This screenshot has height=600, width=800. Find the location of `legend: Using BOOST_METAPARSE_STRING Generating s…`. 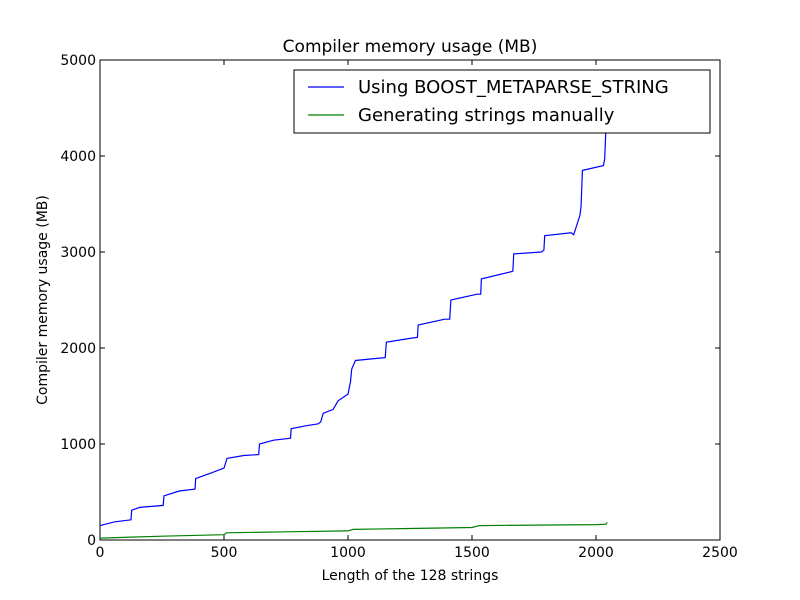

legend: Using BOOST_METAPARSE_STRING Generating s… is located at coordinates (502, 101).